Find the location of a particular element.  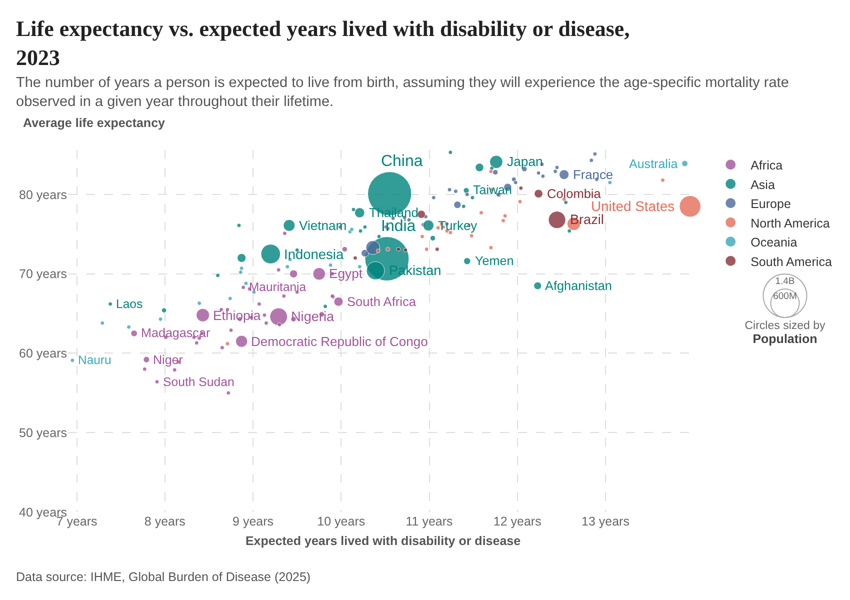

annotation: China is located at coordinates (402, 161).